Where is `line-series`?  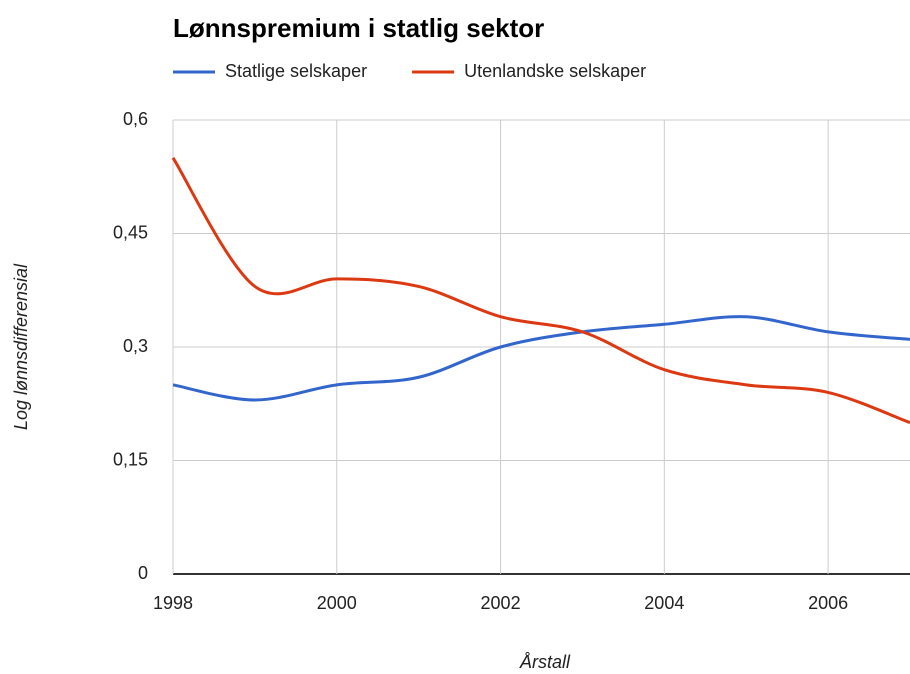 line-series is located at coordinates (541, 358).